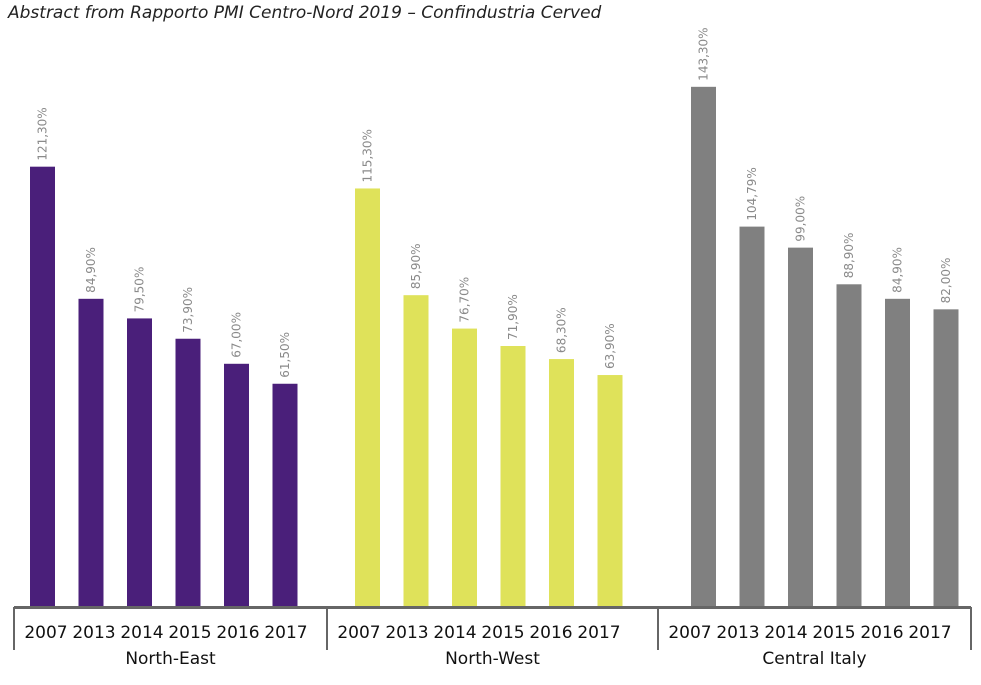  I want to click on data-label: 71,90%, so click(513, 317).